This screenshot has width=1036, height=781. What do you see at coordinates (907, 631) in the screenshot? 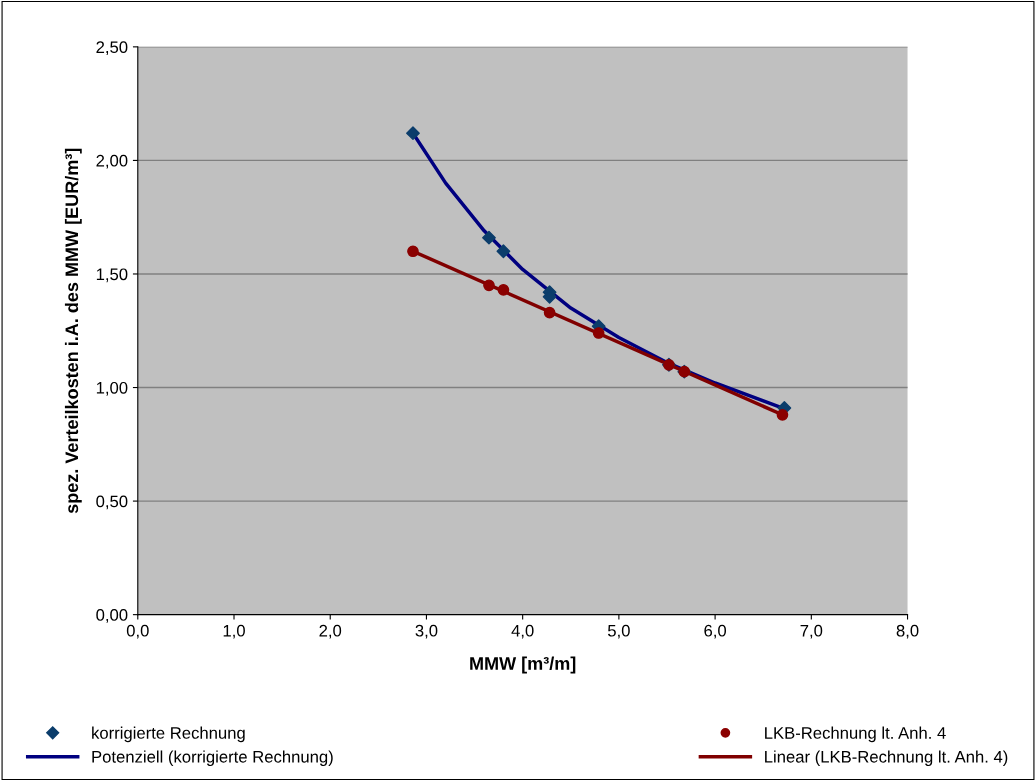
I see `x-tick-label: 8,0` at bounding box center [907, 631].